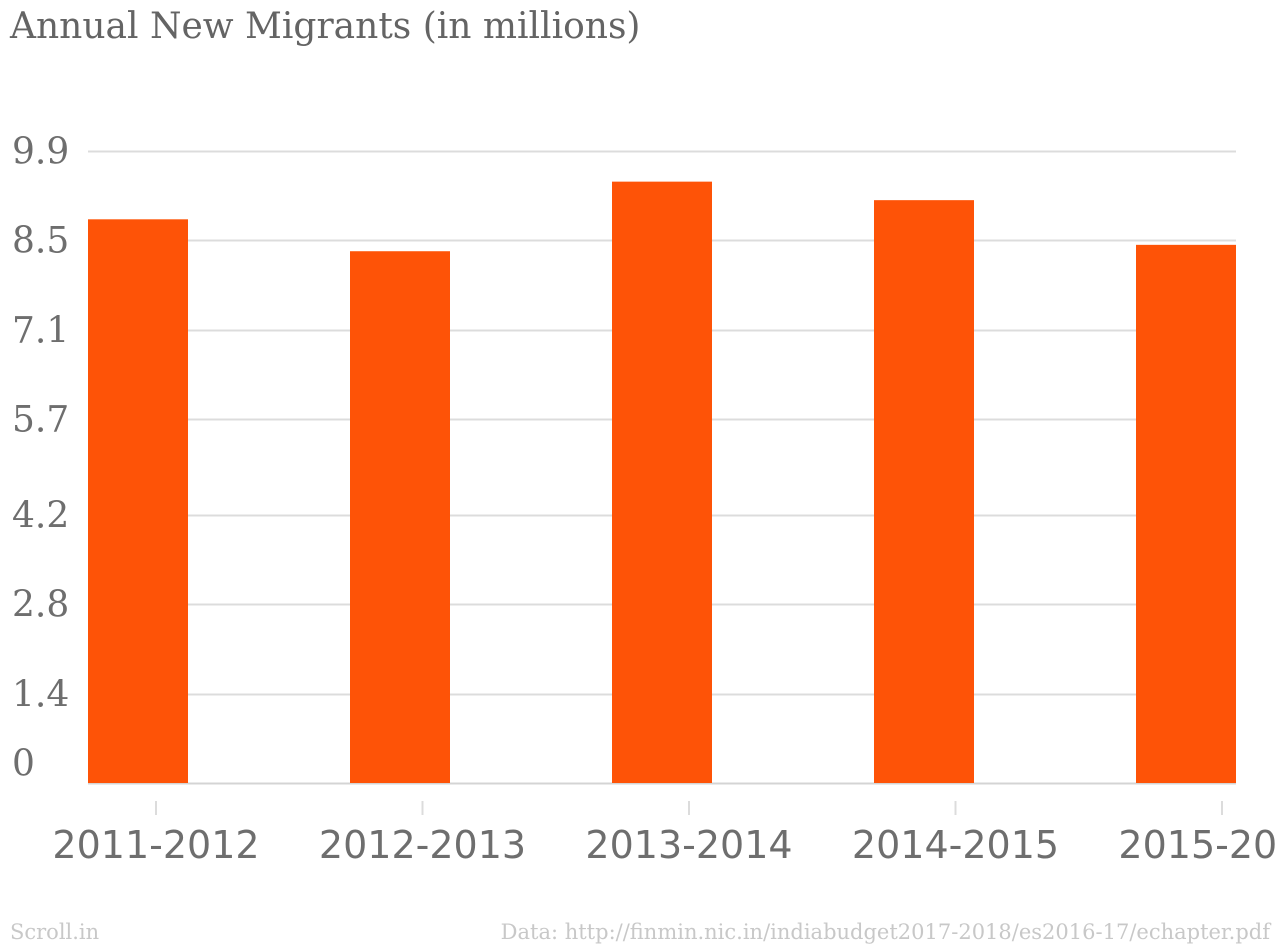 Image resolution: width=1280 pixels, height=950 pixels. I want to click on x-tick-label: 2014-2015, so click(955, 845).